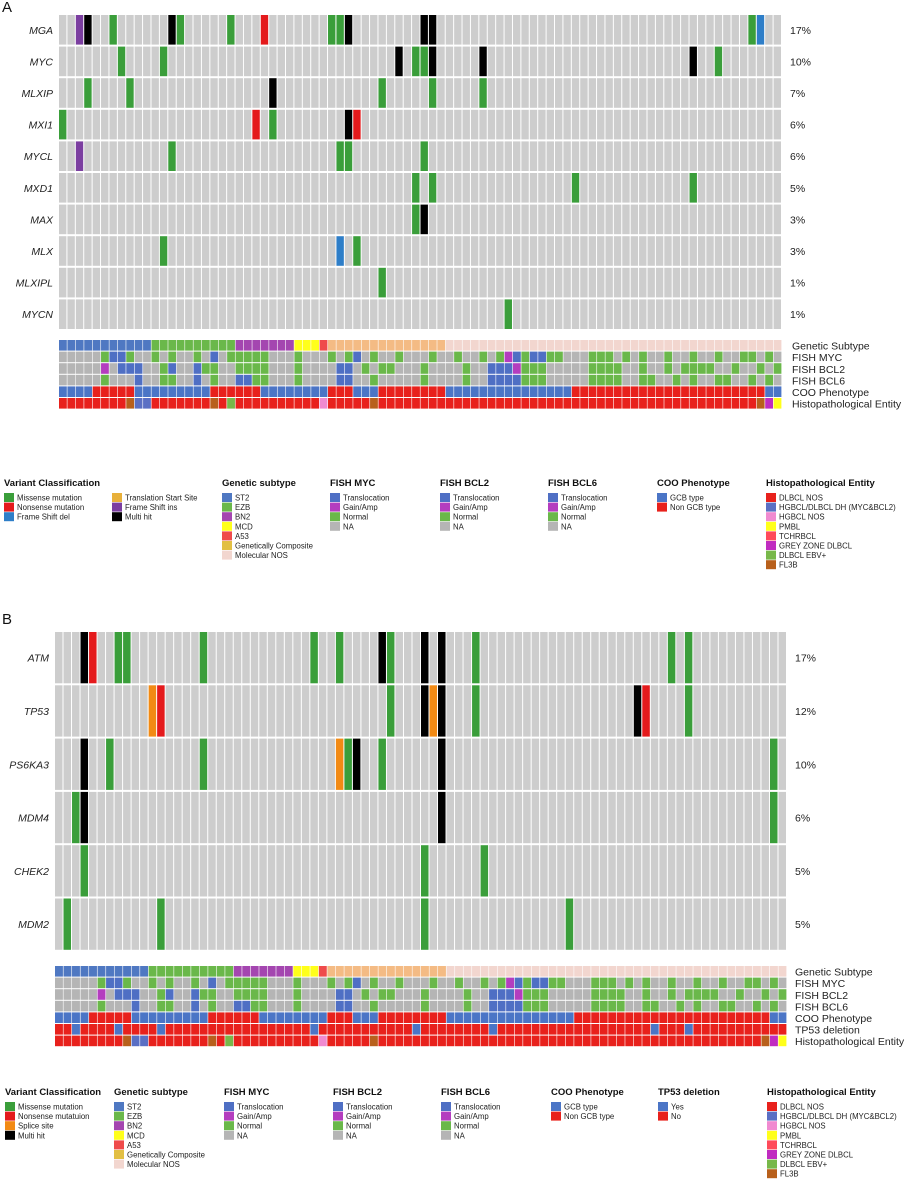  I want to click on legend-label: GCB type, so click(687, 498).